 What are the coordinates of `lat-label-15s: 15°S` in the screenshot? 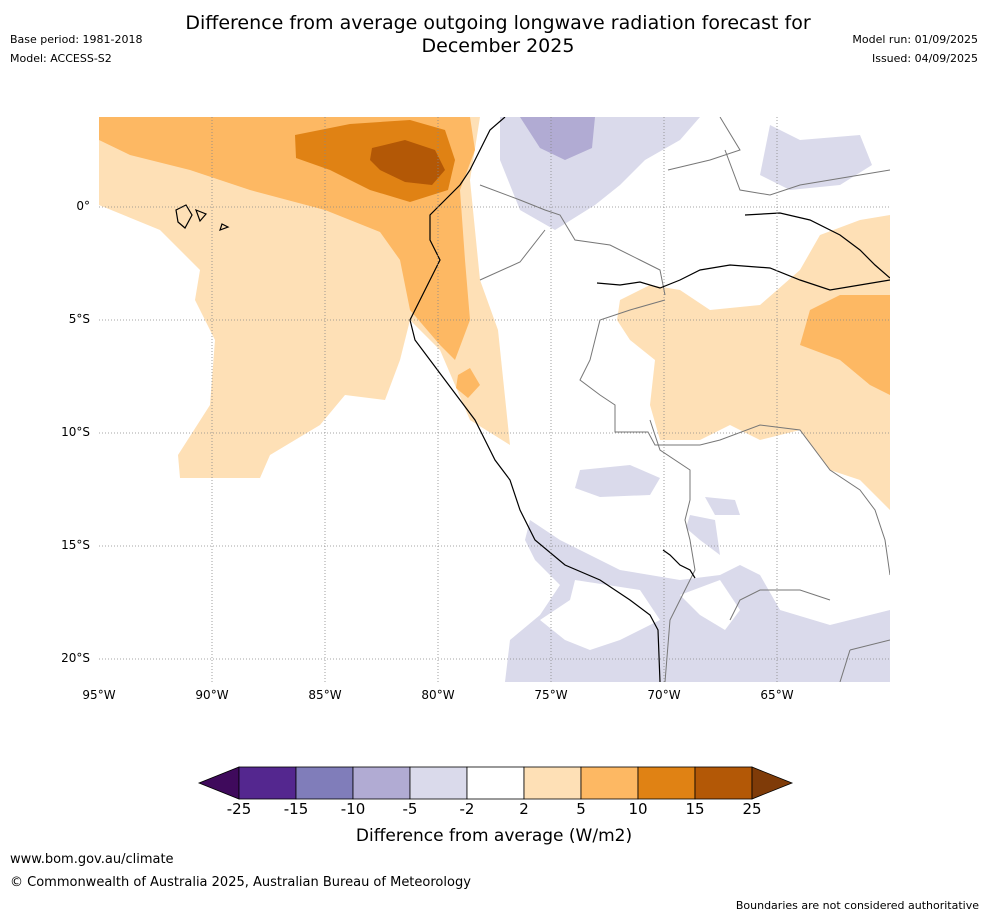 It's located at (75, 545).